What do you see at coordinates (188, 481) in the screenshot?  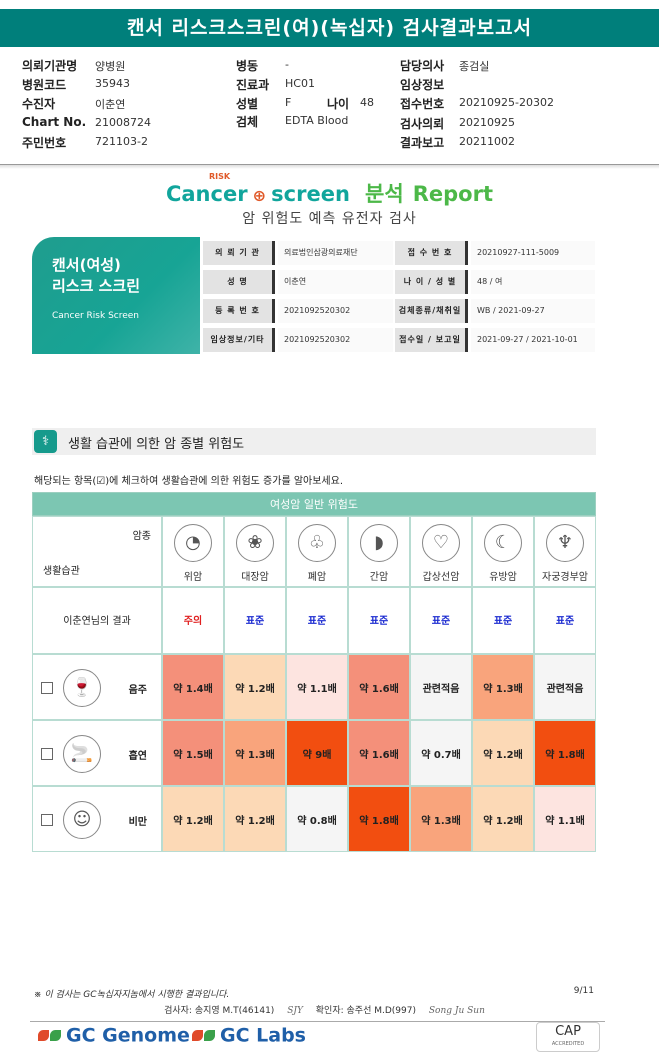 I see `instruction-note: 해당되는 항목(☑)에 체크하여 생활습관에 의한 위험도 증가를 알아보세요.` at bounding box center [188, 481].